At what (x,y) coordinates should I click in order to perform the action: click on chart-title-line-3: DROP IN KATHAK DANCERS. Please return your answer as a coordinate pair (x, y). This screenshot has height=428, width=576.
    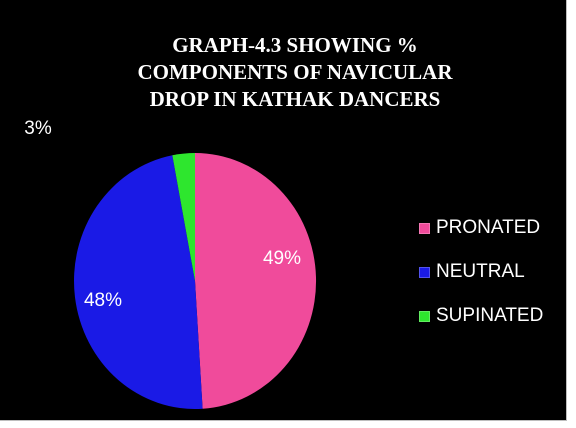
    Looking at the image, I should click on (295, 99).